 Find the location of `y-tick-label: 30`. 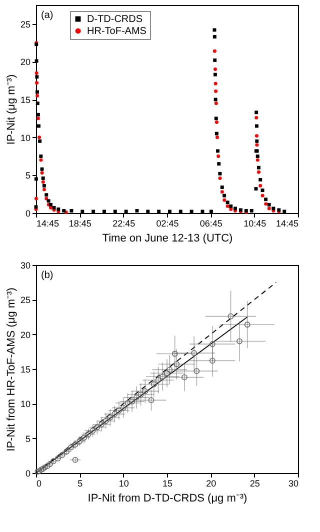

y-tick-label: 30 is located at coordinates (25, 265).